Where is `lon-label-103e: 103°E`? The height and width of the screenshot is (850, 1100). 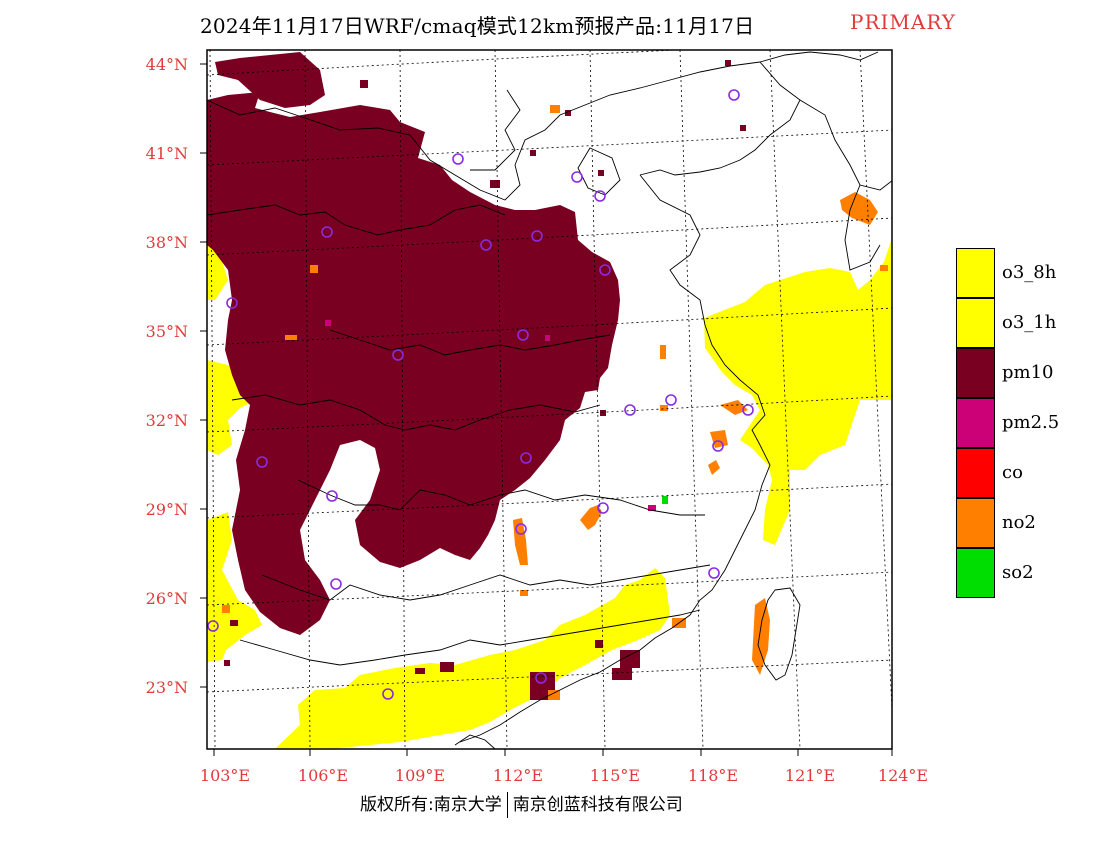 lon-label-103e: 103°E is located at coordinates (225, 775).